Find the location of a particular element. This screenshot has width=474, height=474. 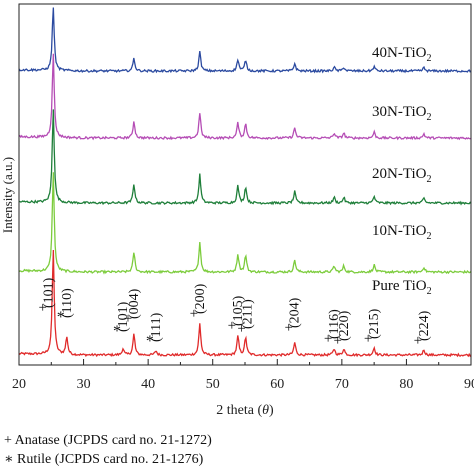

x-axis-label-close: ) is located at coordinates (271, 410).